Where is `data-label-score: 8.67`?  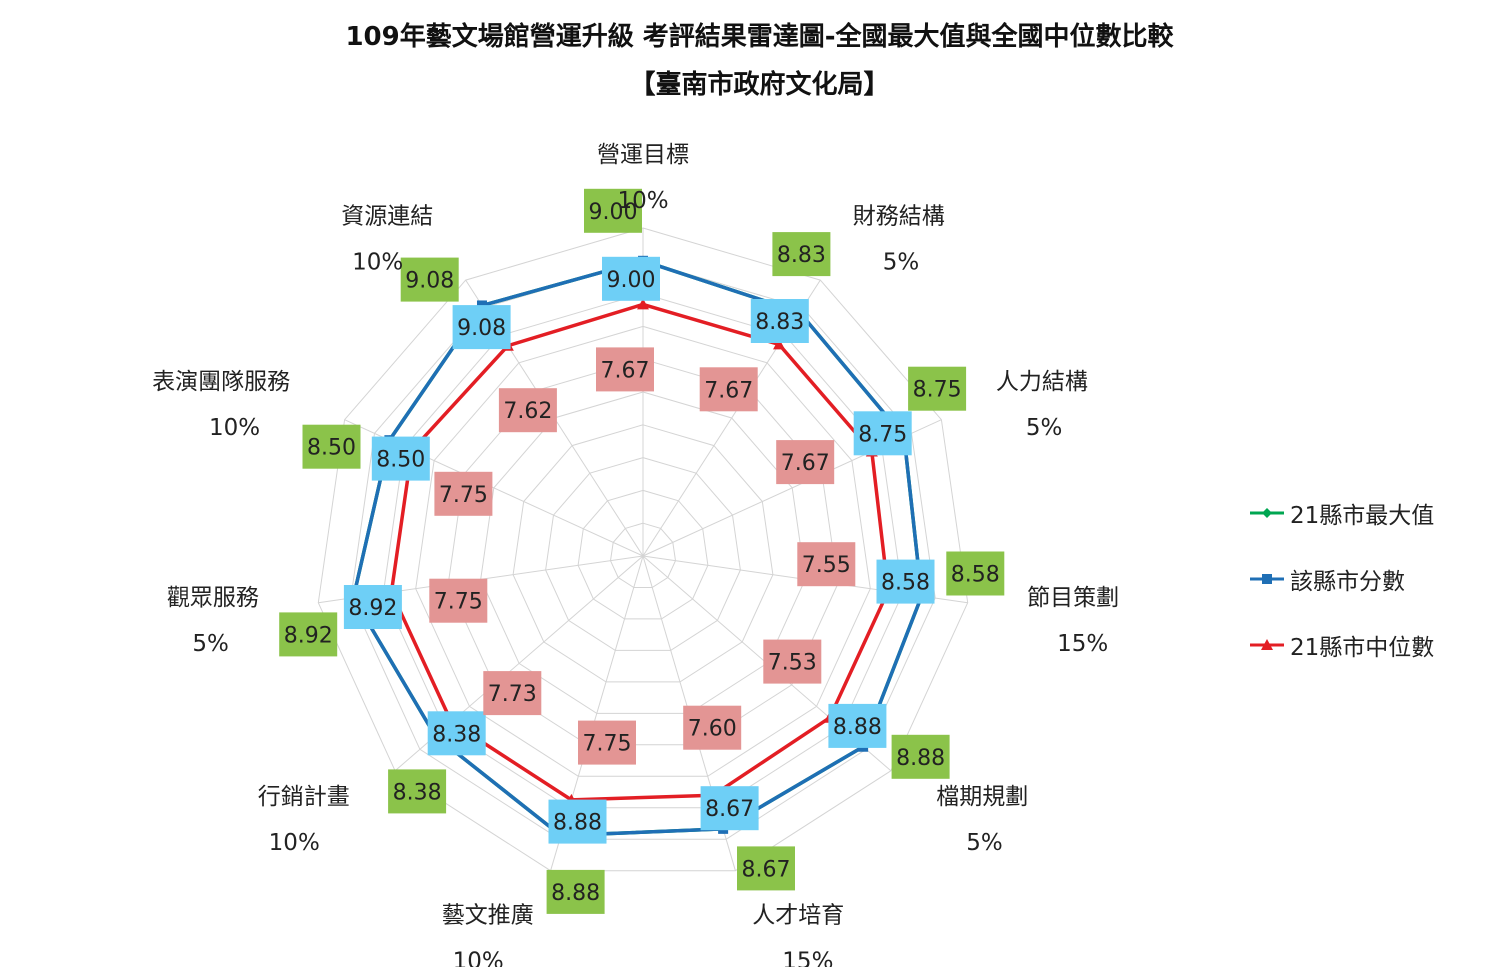
data-label-score: 8.67 is located at coordinates (729, 809).